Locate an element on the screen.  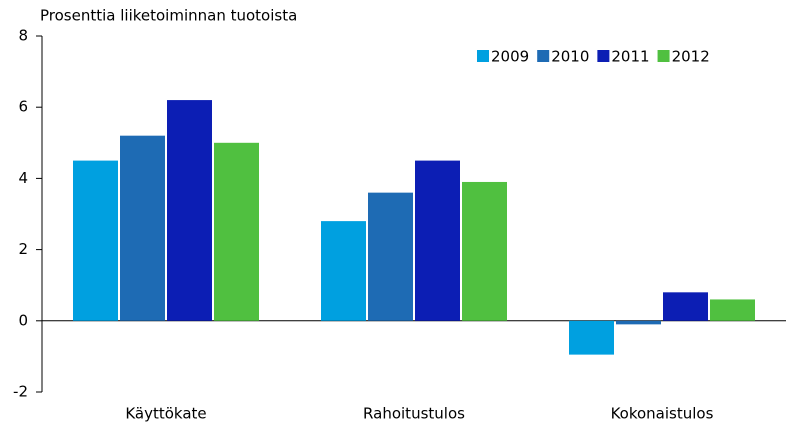
y-tick-label: 6 is located at coordinates (23, 107).